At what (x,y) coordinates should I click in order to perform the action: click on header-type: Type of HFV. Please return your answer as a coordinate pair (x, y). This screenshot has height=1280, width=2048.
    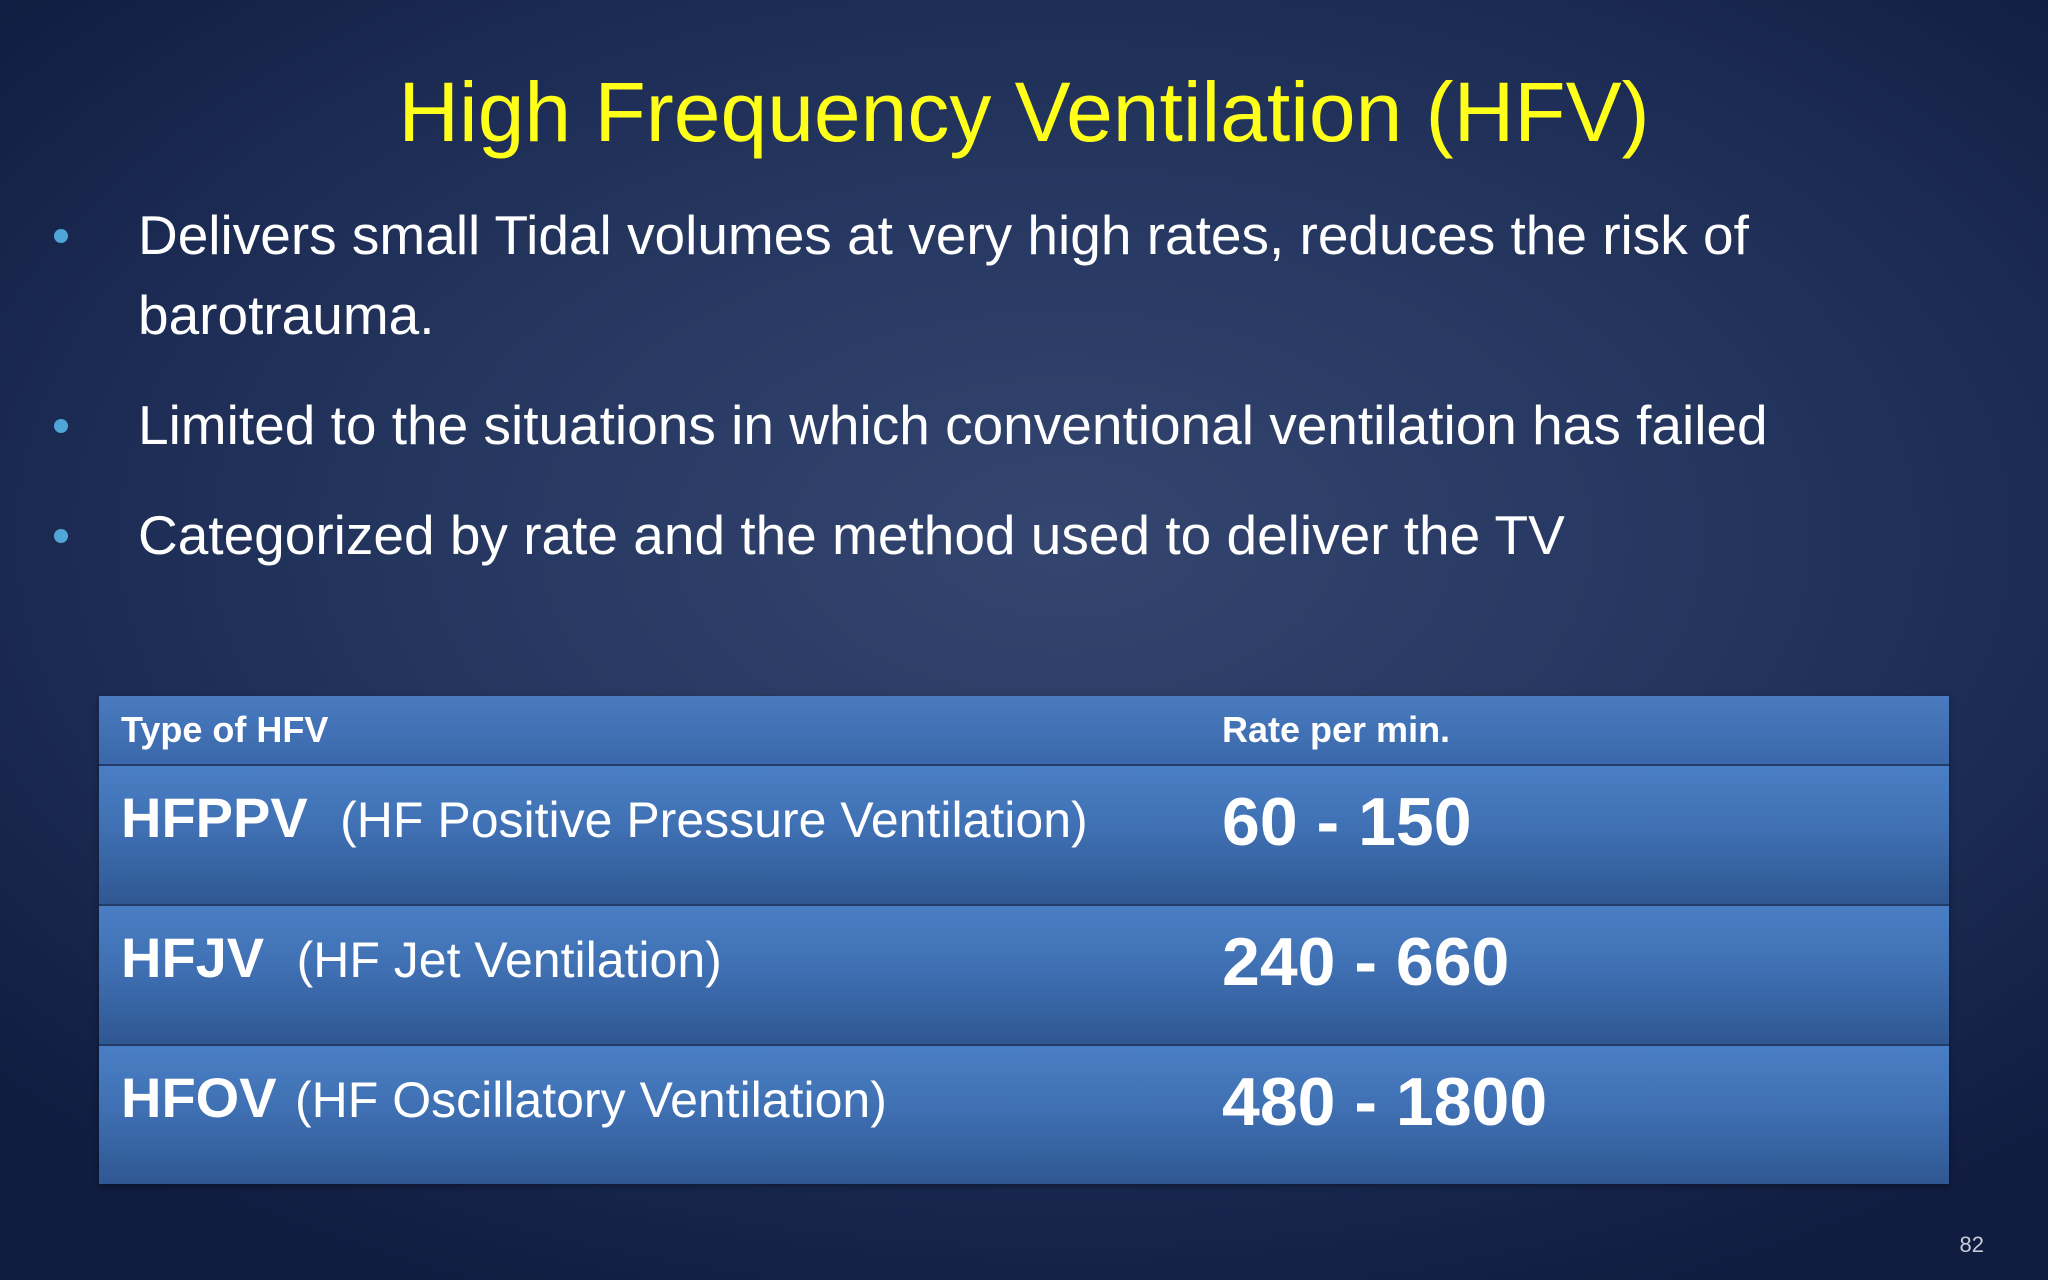
    Looking at the image, I should click on (225, 729).